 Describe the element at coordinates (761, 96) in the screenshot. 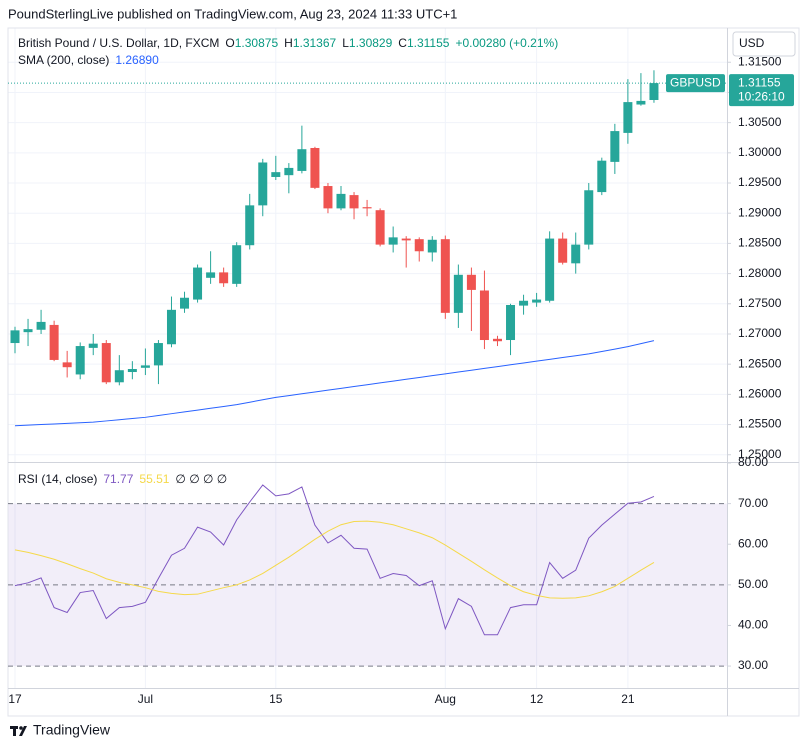

I see `price-tag-countdown: 10:26:10` at that location.